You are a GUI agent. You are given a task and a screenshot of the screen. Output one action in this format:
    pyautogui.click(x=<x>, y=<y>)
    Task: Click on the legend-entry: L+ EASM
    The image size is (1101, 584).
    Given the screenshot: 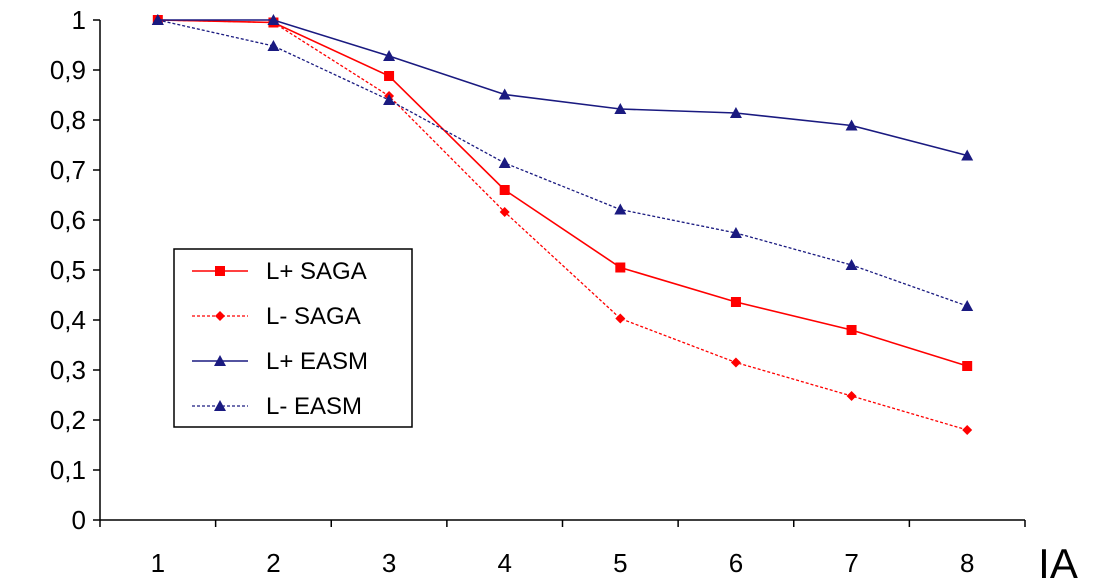 What is the action you would take?
    pyautogui.click(x=280, y=361)
    